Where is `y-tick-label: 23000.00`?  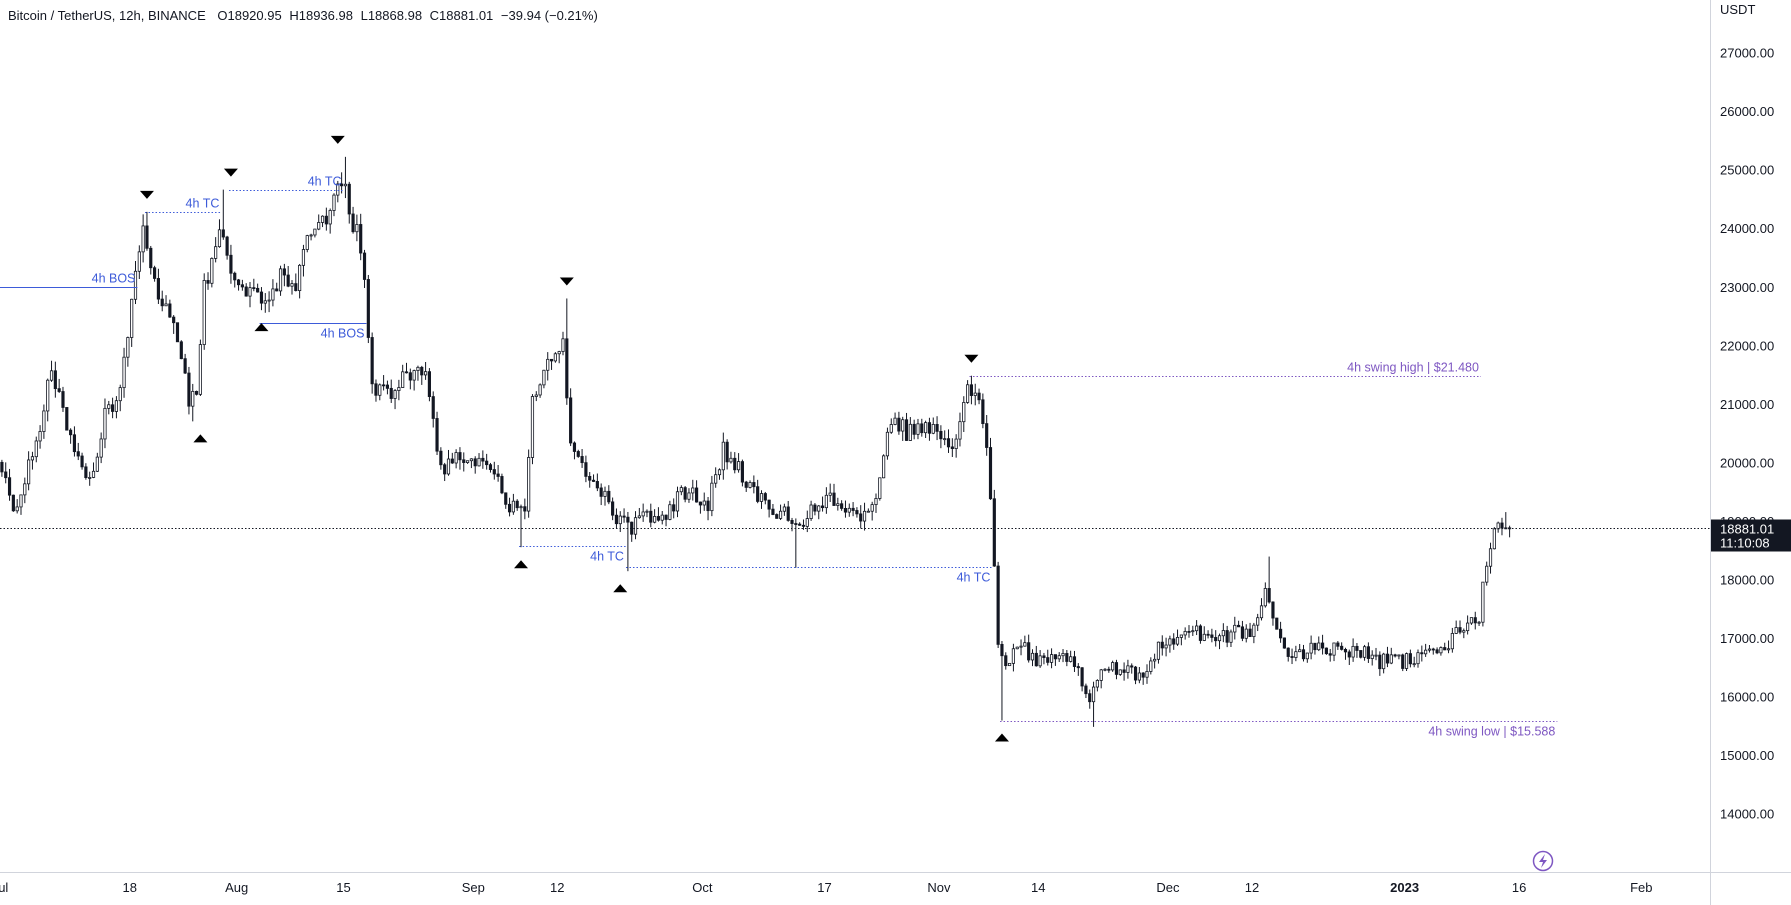 y-tick-label: 23000.00 is located at coordinates (1747, 287).